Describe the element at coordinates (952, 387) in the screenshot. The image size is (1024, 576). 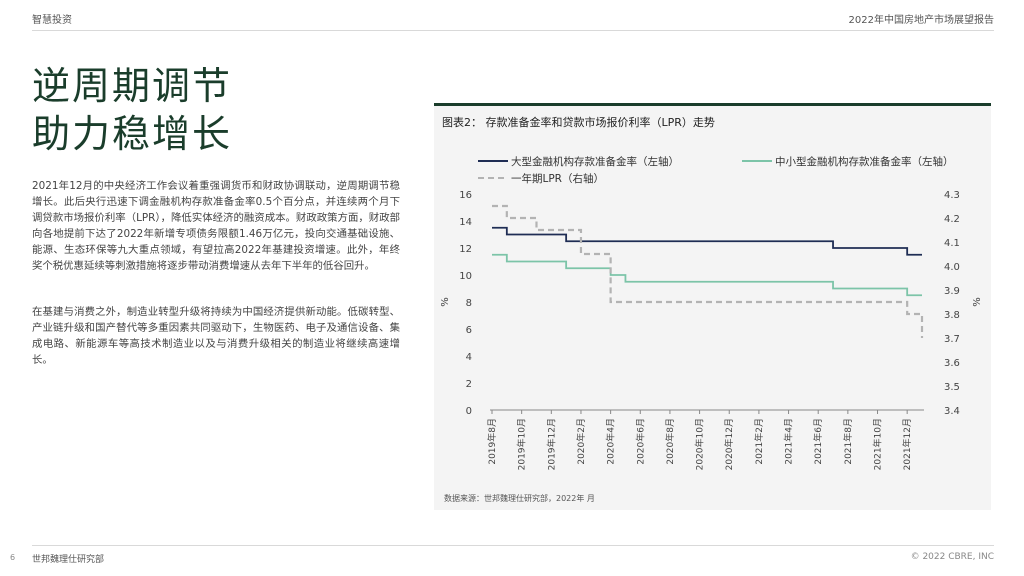
I see `y-right-tick-label: 3.5` at that location.